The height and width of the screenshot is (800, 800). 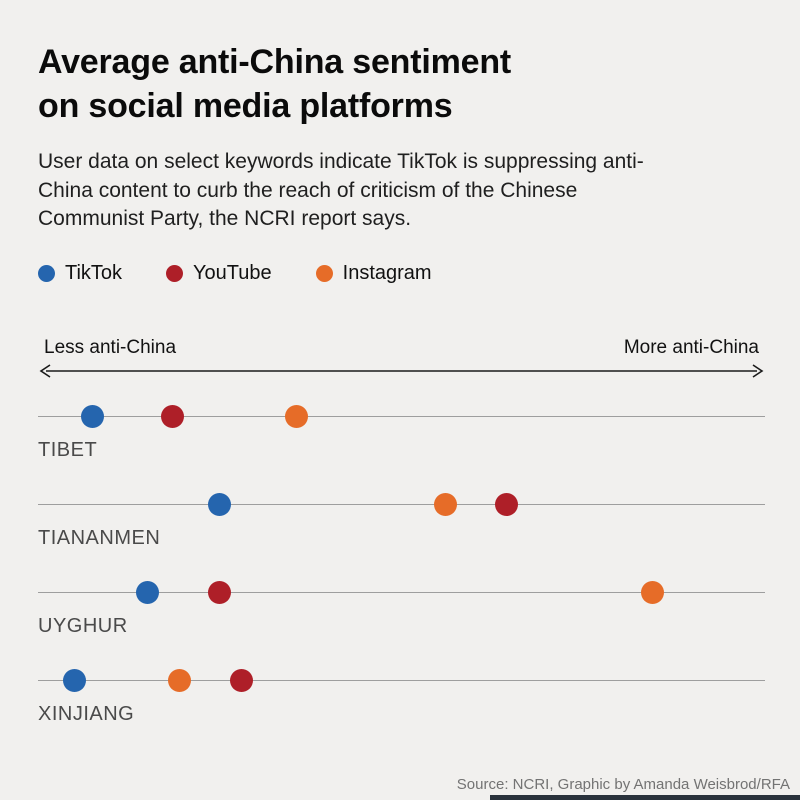 I want to click on chart-row-xinjiang: XINJIANG, so click(x=401, y=696).